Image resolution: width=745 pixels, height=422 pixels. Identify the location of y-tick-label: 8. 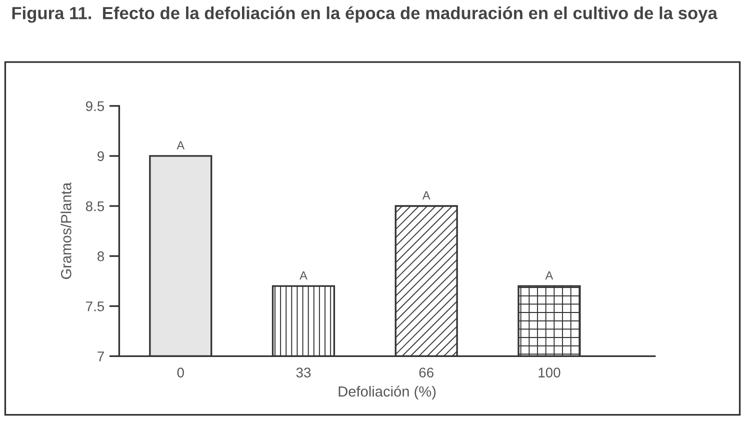
(100, 256).